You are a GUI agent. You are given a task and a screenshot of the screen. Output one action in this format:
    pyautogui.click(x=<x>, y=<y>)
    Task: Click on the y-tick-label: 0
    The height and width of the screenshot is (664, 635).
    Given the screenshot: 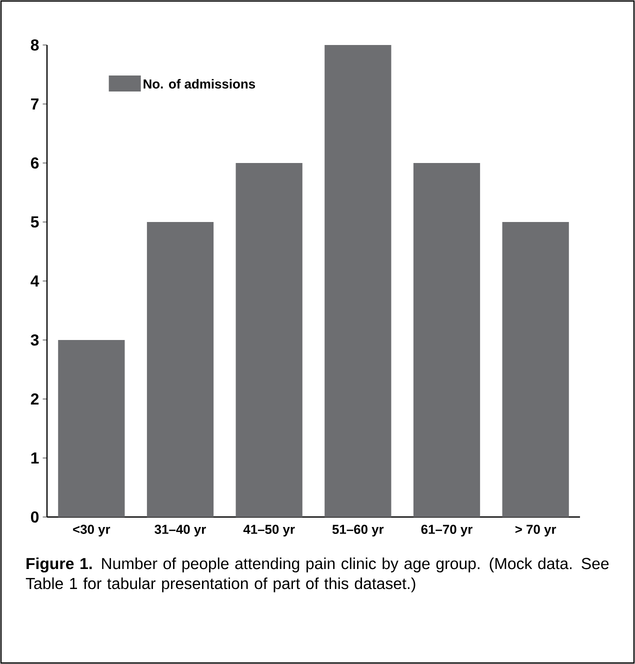 What is the action you would take?
    pyautogui.click(x=34, y=517)
    